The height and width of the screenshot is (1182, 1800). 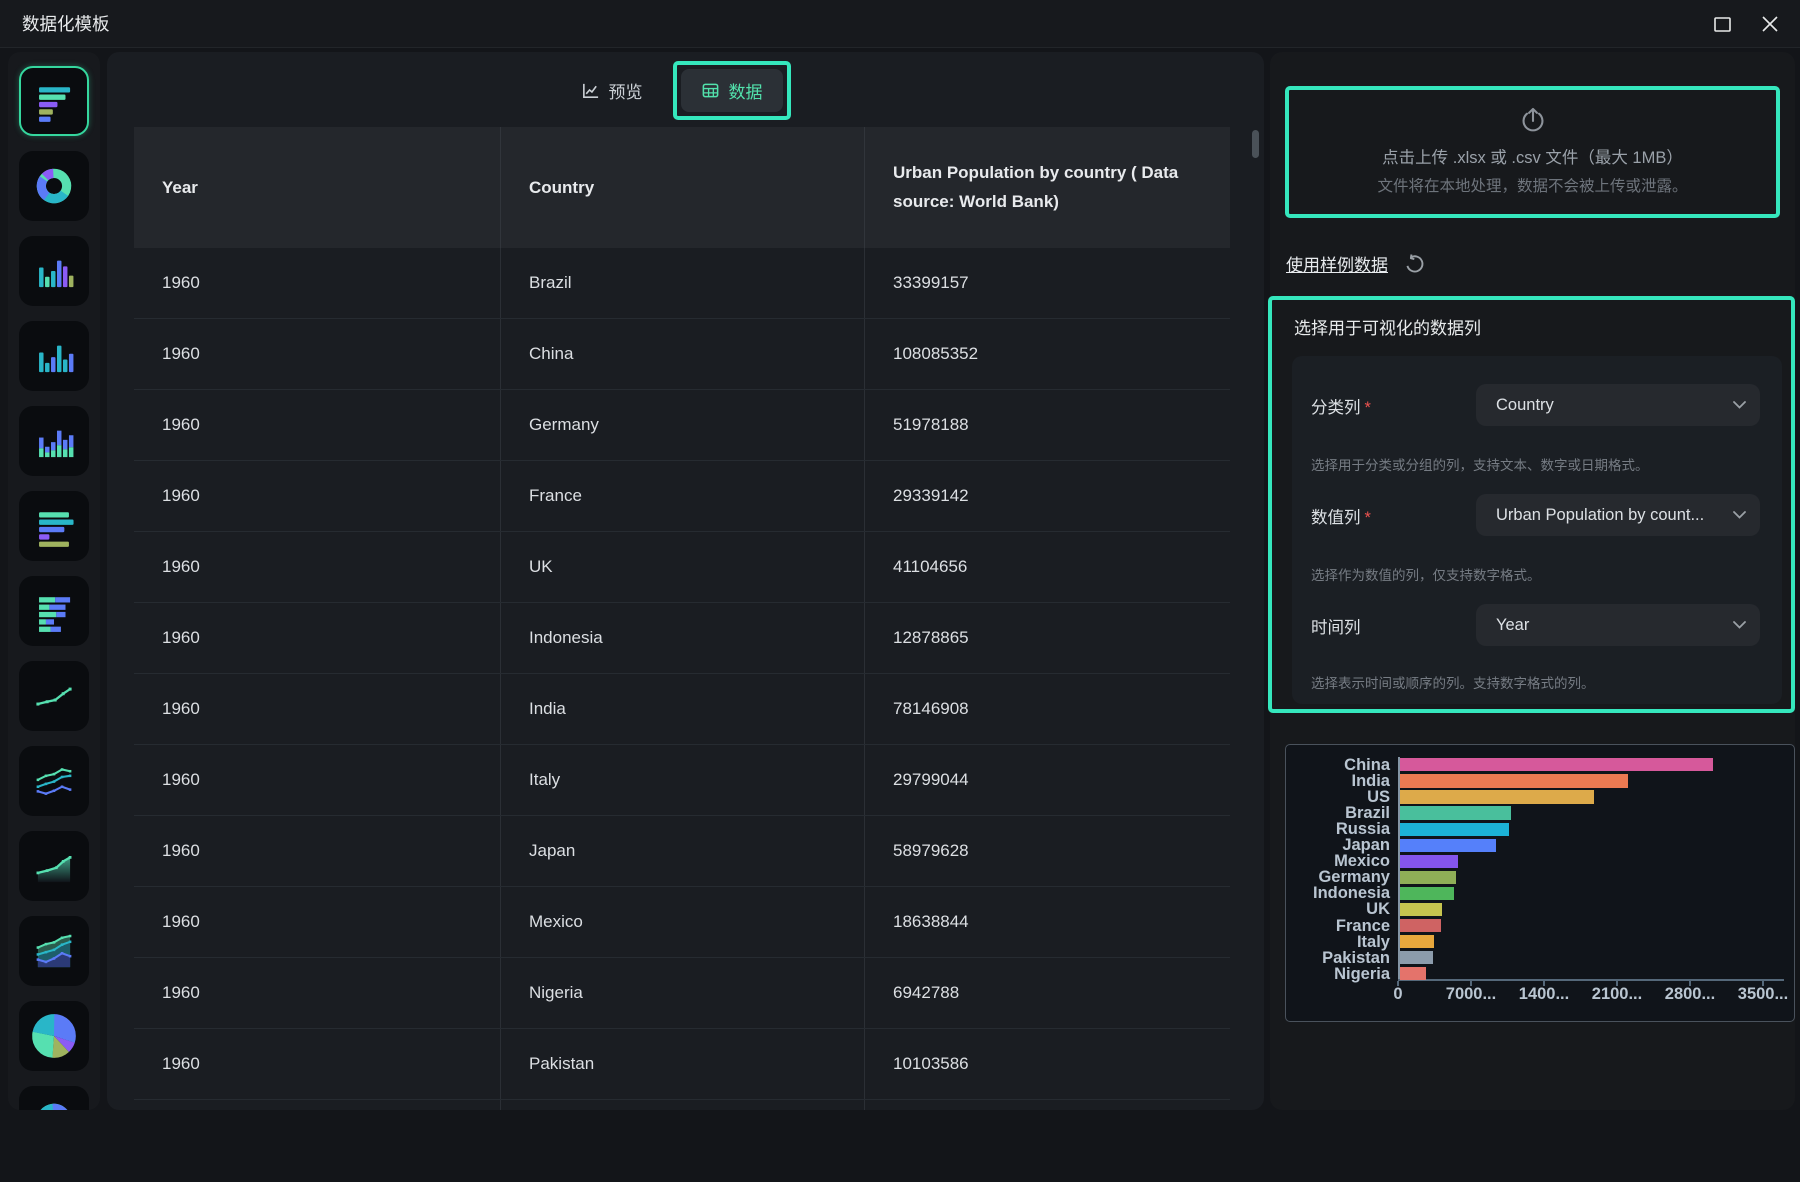 I want to click on sidebar-item-donut-chart, so click(x=54, y=186).